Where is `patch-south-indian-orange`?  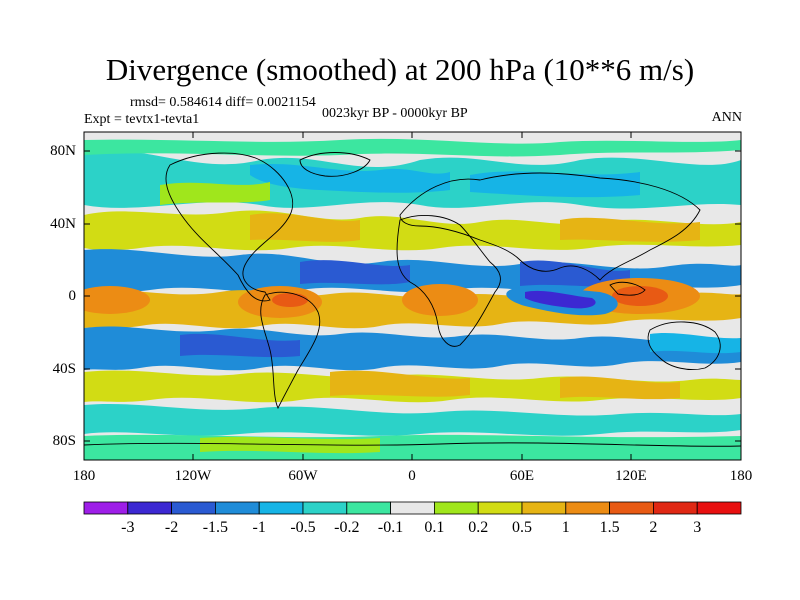 patch-south-indian-orange is located at coordinates (620, 388).